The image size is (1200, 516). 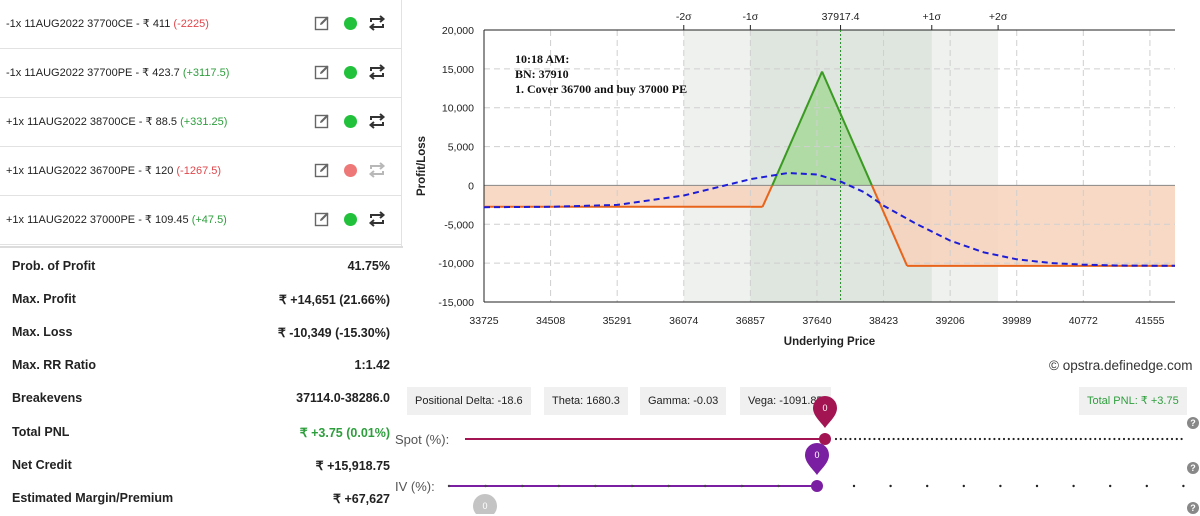 What do you see at coordinates (459, 225) in the screenshot?
I see `y-tick-label: -5,000` at bounding box center [459, 225].